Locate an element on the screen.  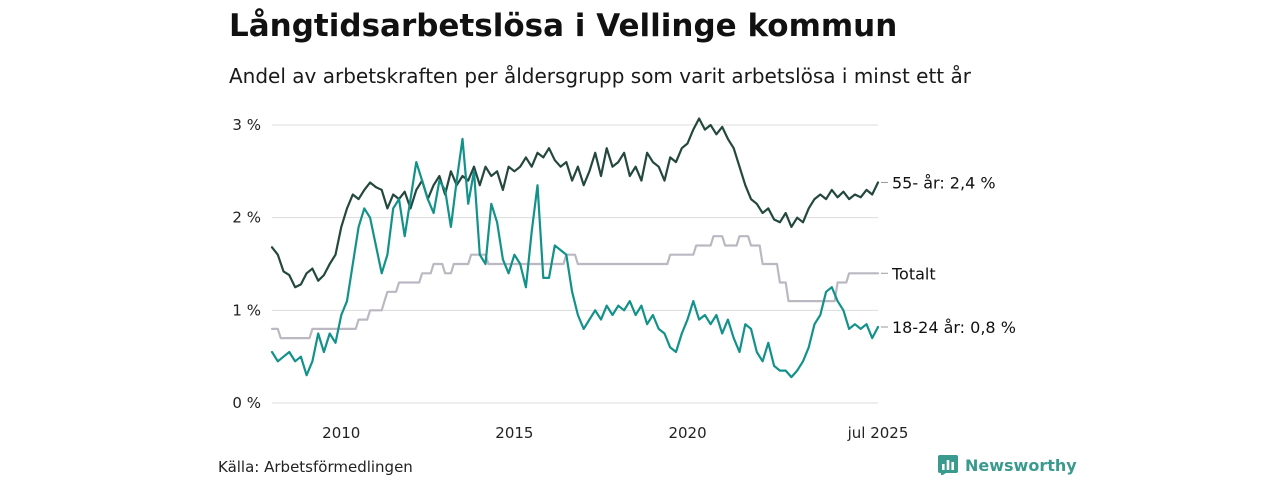
brand-name: Newsworthy is located at coordinates (1021, 465).